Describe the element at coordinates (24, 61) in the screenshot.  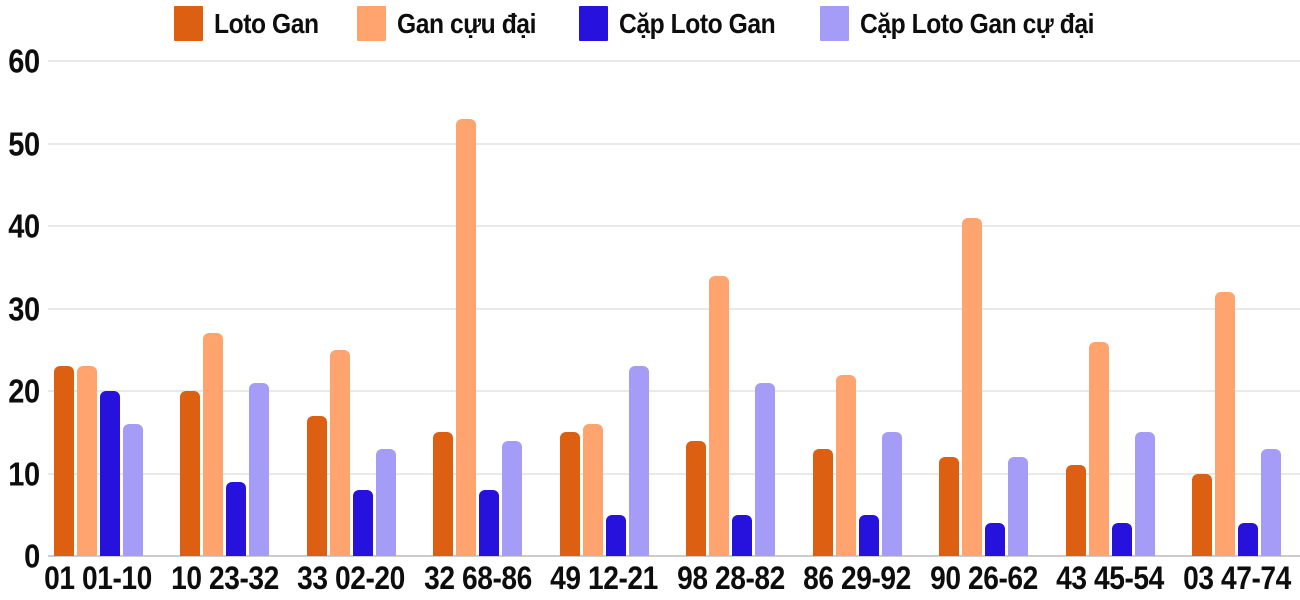
I see `y-axis-tick-value: 60` at that location.